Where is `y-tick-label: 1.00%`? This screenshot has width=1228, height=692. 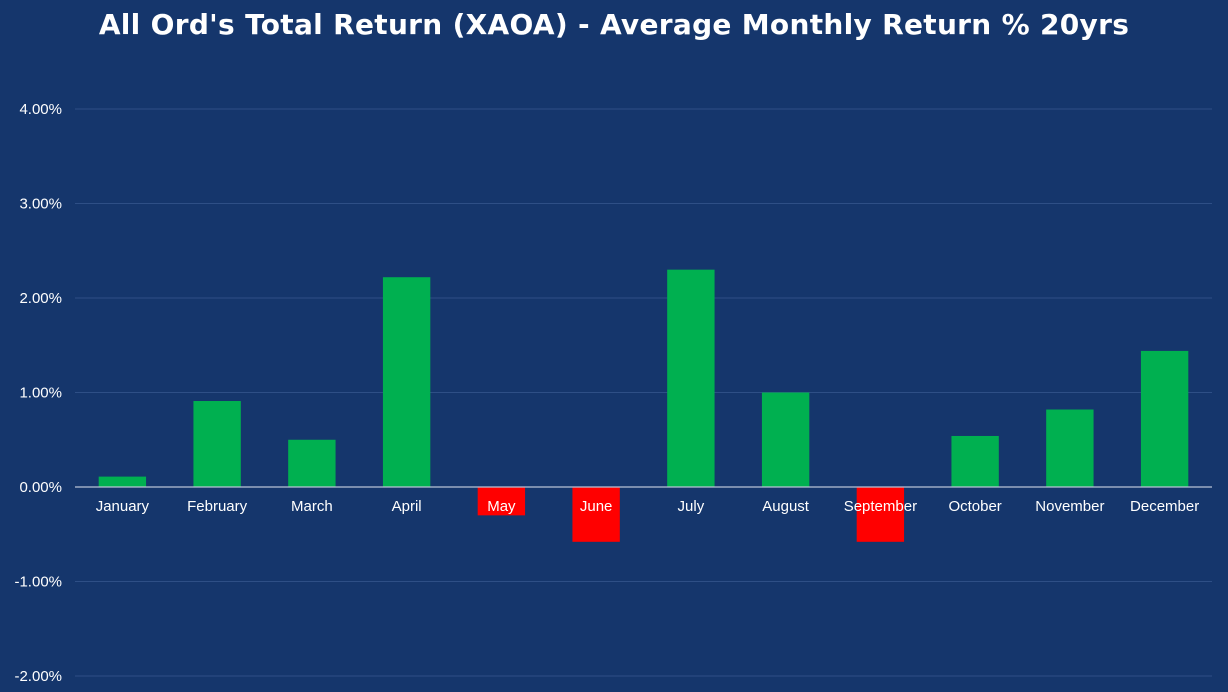
y-tick-label: 1.00% is located at coordinates (40, 393).